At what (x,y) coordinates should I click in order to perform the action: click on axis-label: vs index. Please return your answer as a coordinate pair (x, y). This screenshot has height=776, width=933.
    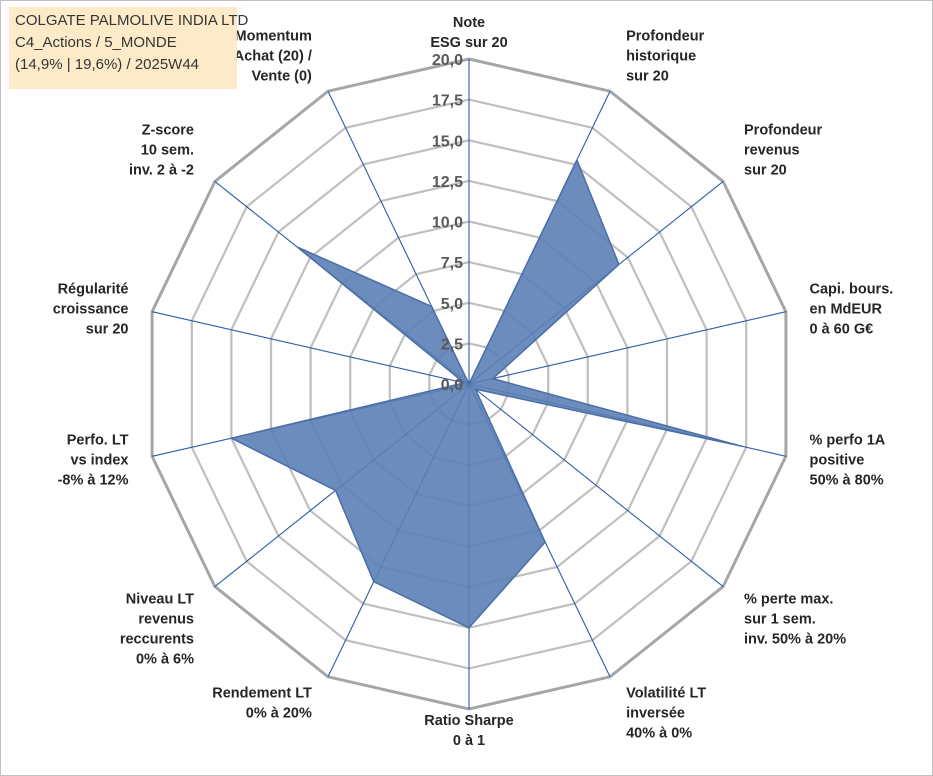
    Looking at the image, I should click on (99, 460).